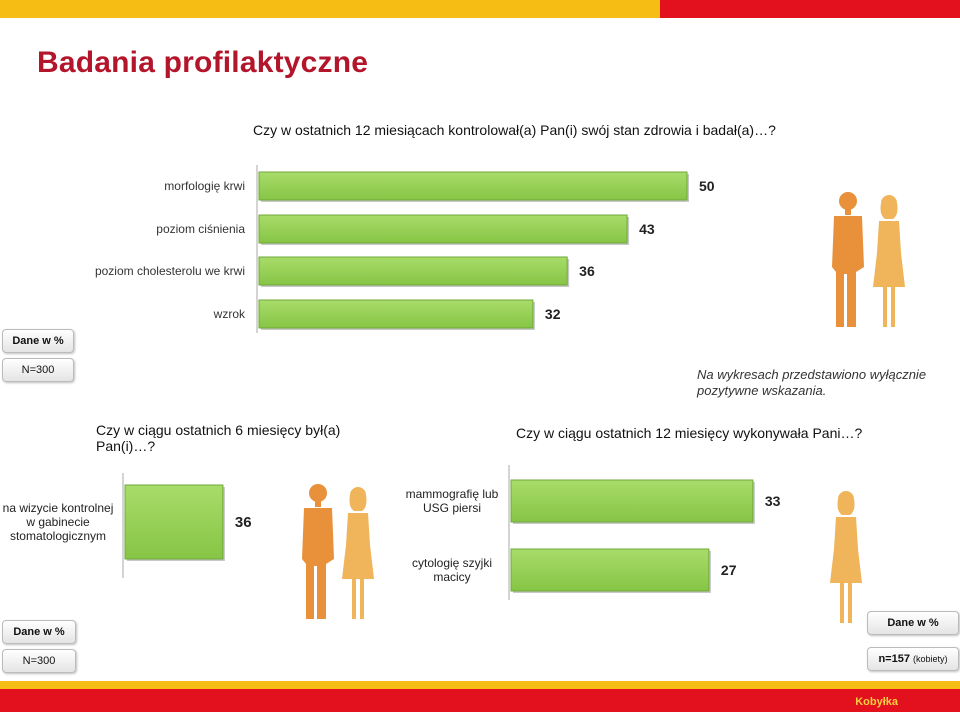 The height and width of the screenshot is (712, 960). I want to click on data-label: 43, so click(647, 229).